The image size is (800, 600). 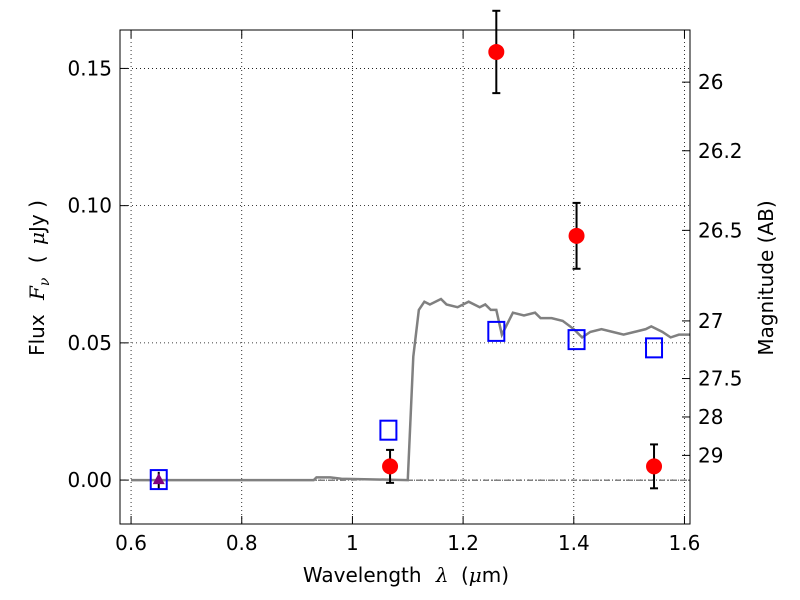 What do you see at coordinates (766, 277) in the screenshot?
I see `right-axis-label: Magnitude (AB)` at bounding box center [766, 277].